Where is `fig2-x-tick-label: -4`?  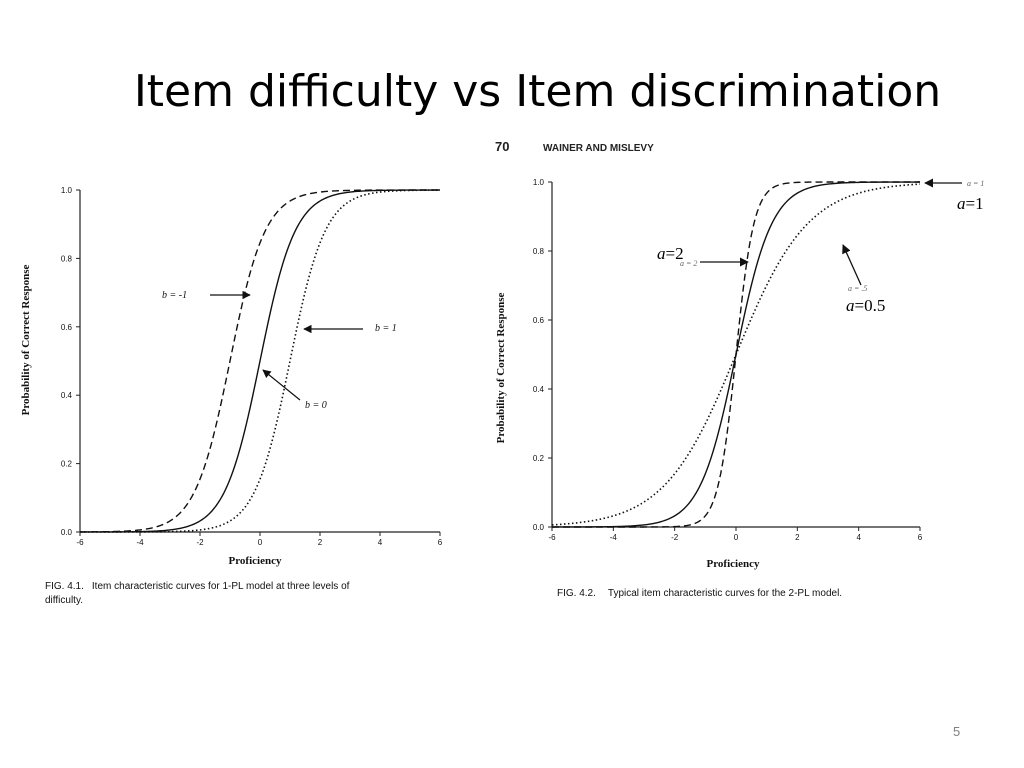
fig2-x-tick-label: -4 is located at coordinates (614, 537).